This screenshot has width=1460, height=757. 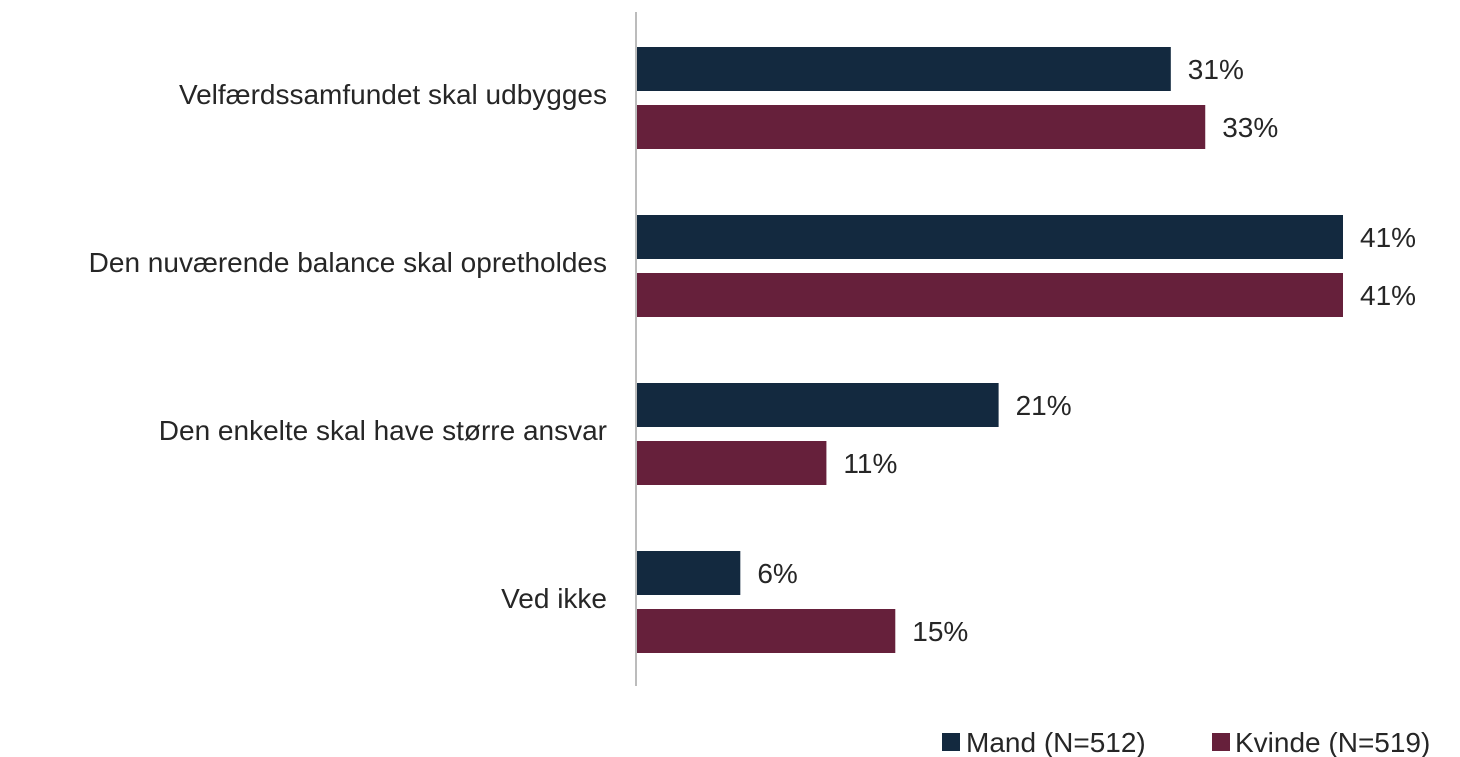 I want to click on data-label-kvinde-den-enkelte-skal-have-stoerre-ansvar: 11%, so click(x=870, y=463).